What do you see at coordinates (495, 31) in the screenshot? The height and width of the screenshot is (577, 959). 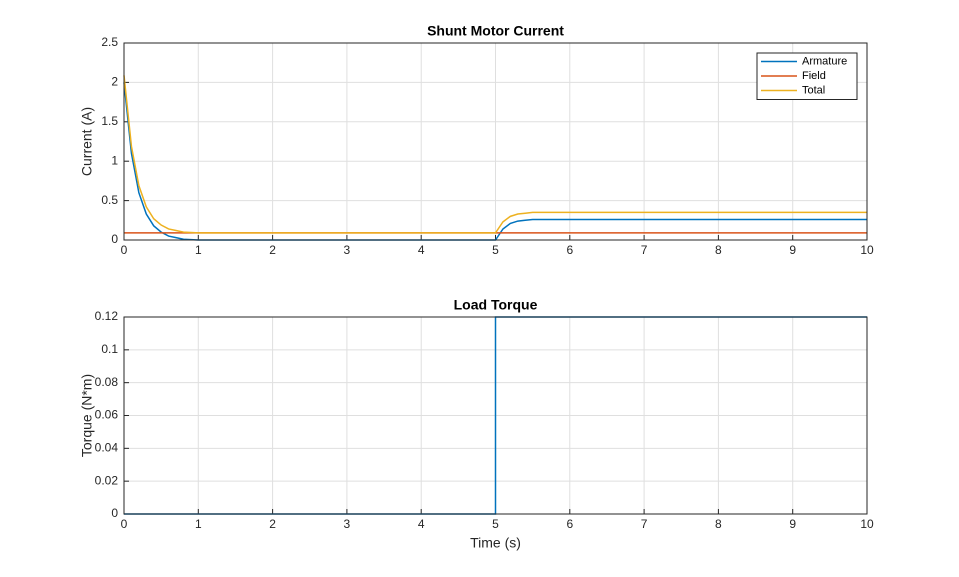 I see `chart-title: Shunt Motor Current` at bounding box center [495, 31].